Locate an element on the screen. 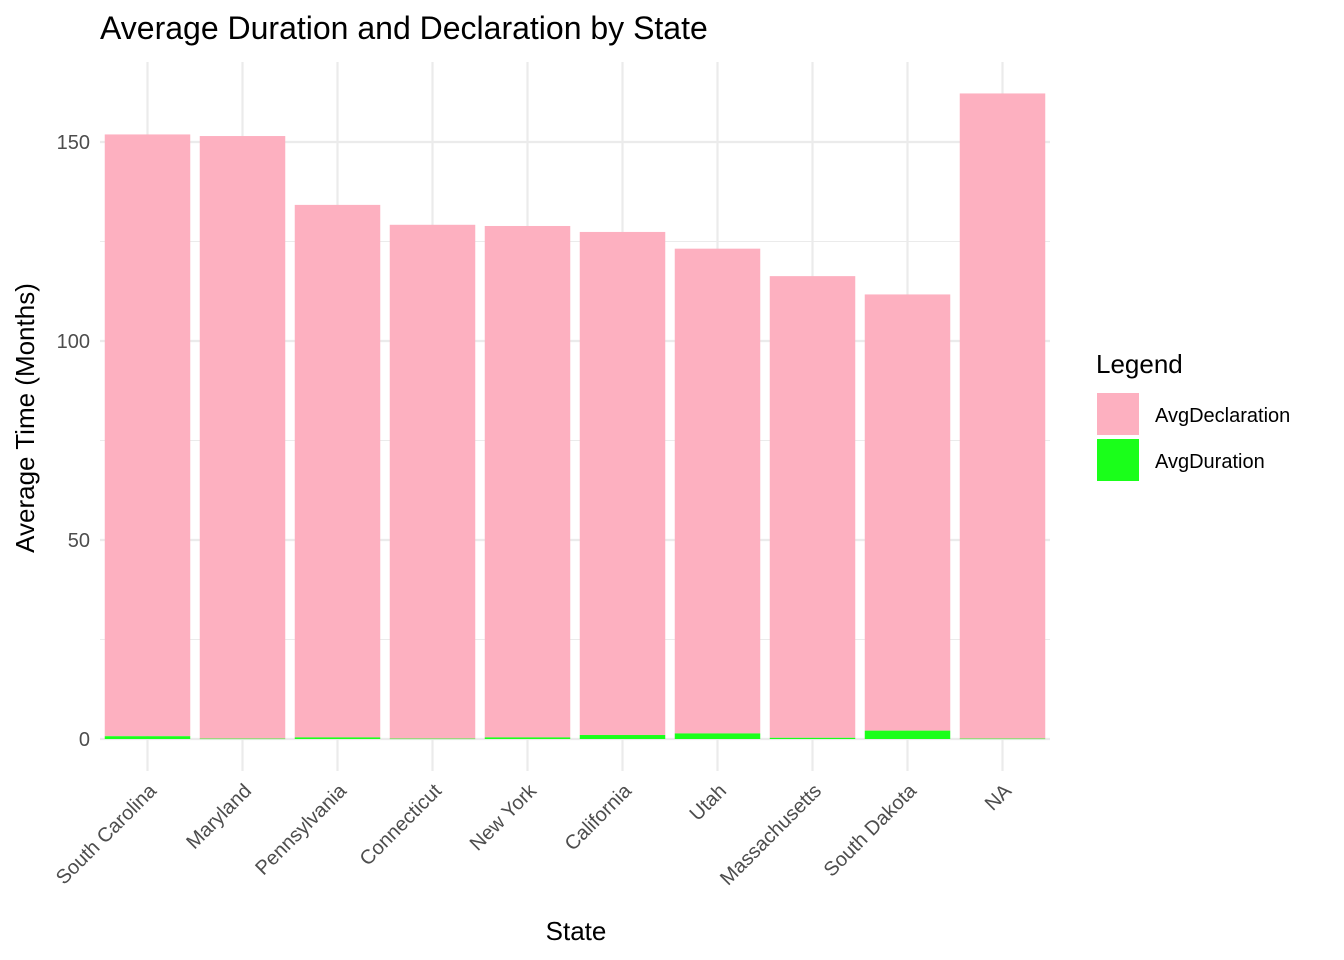 Image resolution: width=1344 pixels, height=960 pixels. bar-avgdeclaration-utah is located at coordinates (717, 491).